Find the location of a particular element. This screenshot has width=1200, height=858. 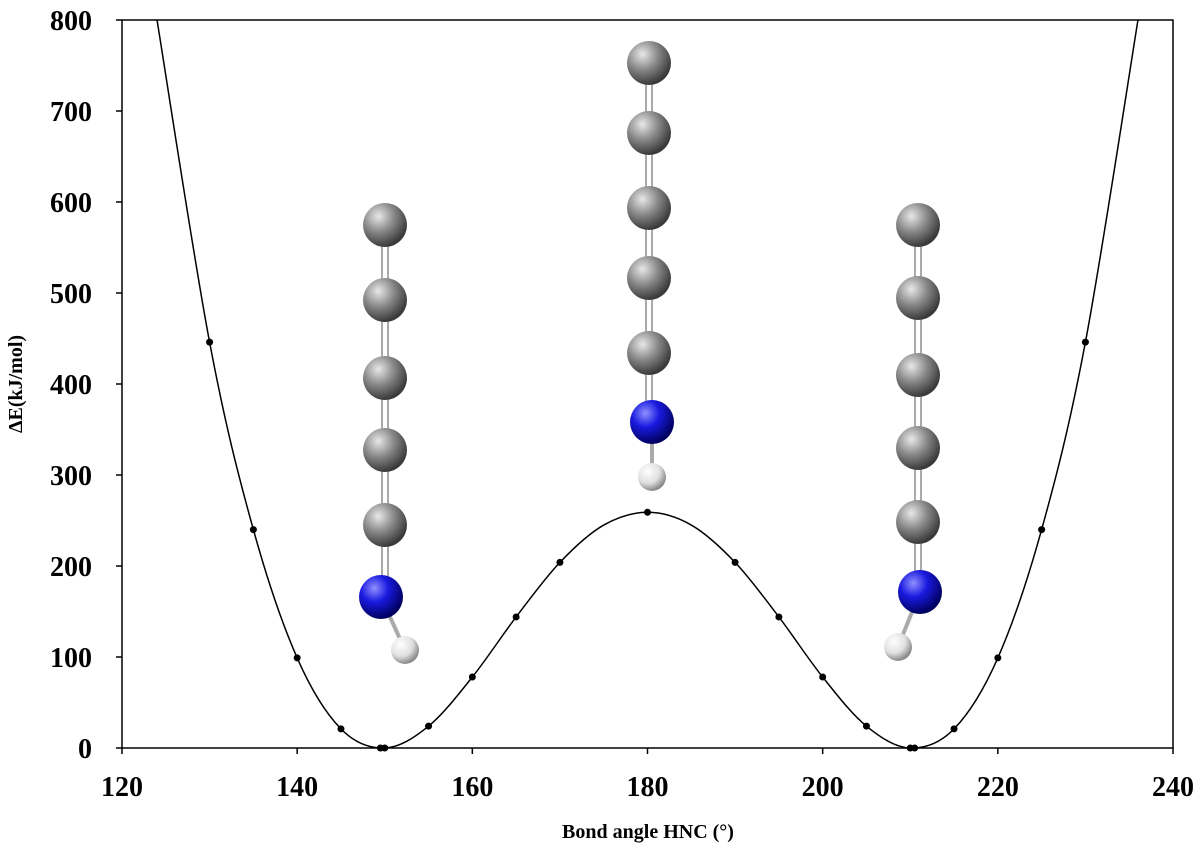

y-tick-label: 400 is located at coordinates (71, 385).